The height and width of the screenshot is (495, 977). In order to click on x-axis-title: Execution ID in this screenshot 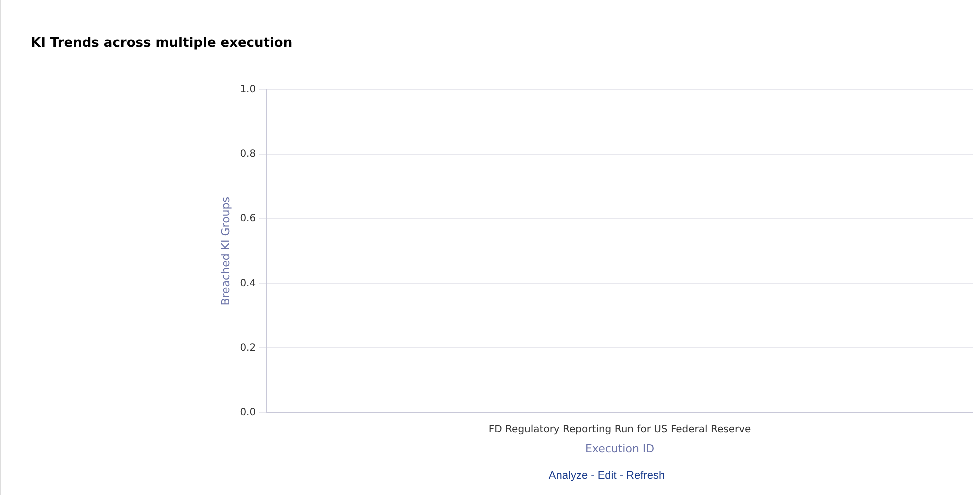, I will do `click(620, 449)`.